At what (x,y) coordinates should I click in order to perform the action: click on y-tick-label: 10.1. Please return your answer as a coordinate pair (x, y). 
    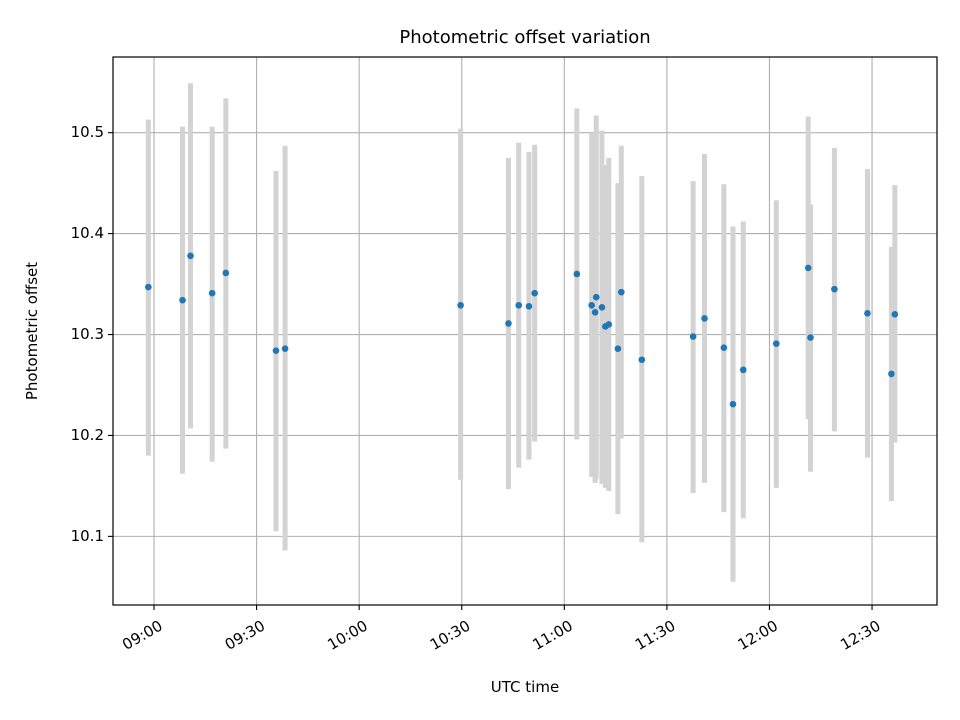
    Looking at the image, I should click on (87, 536).